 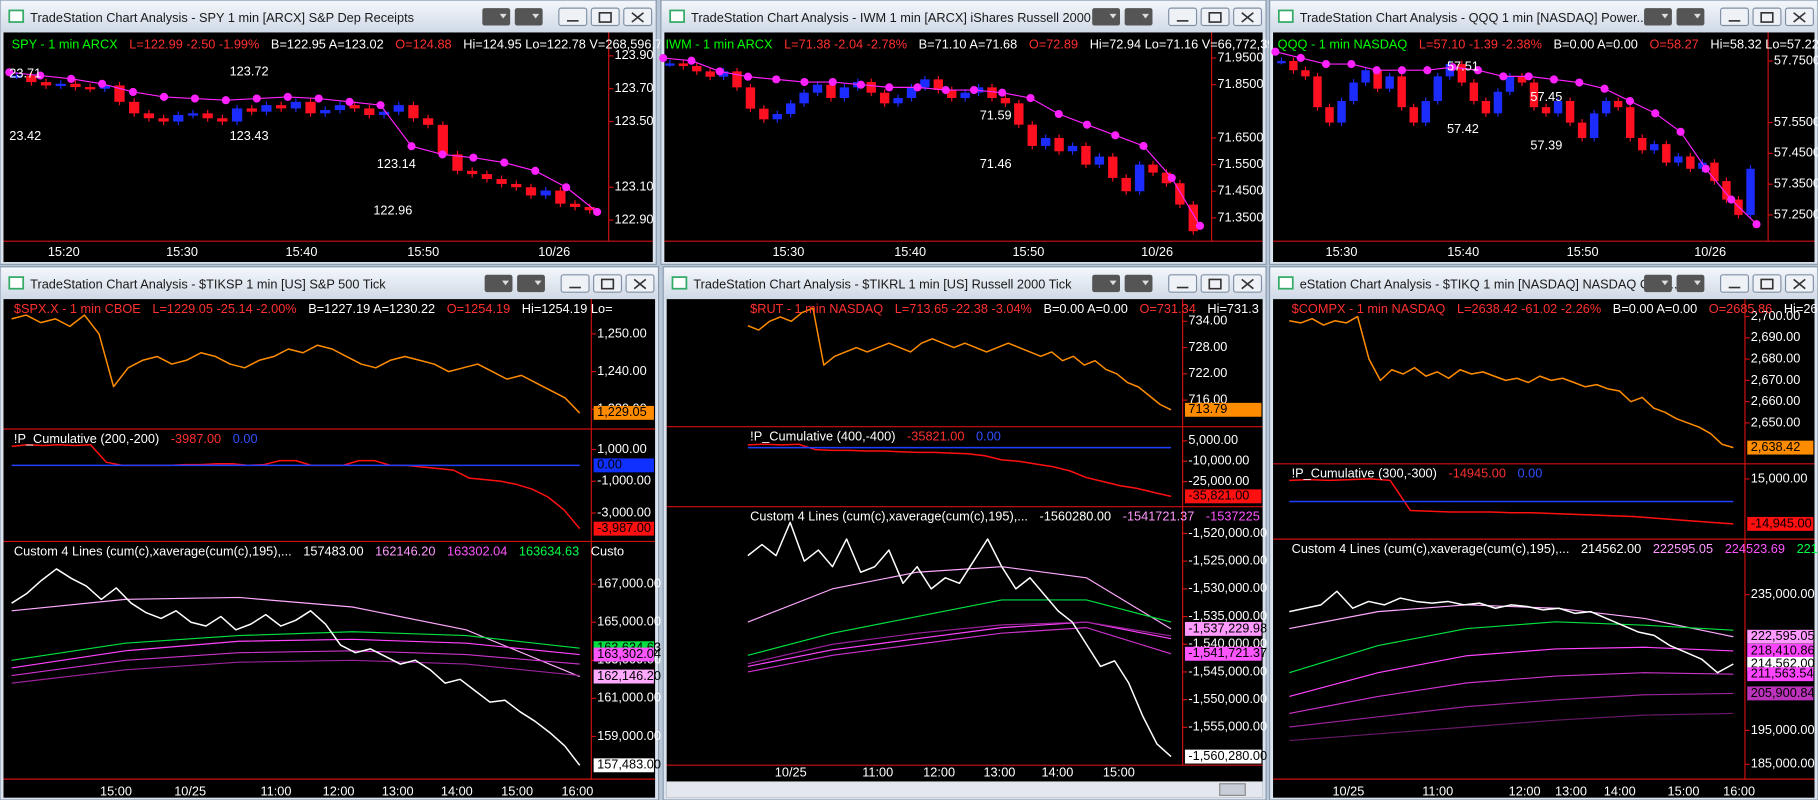 What do you see at coordinates (624, 511) in the screenshot?
I see `y-tick-label: -3,000.00` at bounding box center [624, 511].